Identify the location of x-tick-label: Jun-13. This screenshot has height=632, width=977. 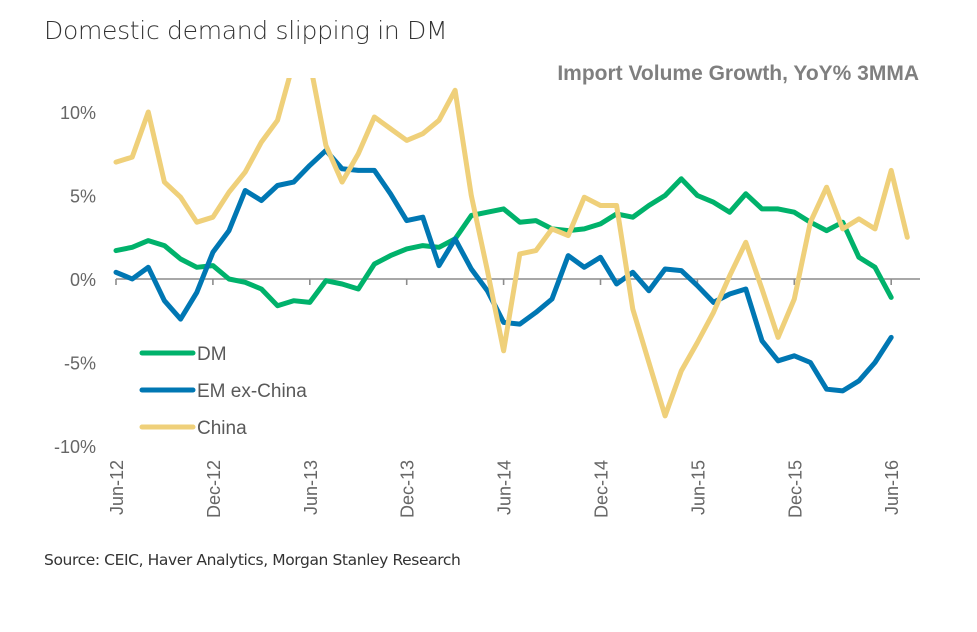
(311, 487).